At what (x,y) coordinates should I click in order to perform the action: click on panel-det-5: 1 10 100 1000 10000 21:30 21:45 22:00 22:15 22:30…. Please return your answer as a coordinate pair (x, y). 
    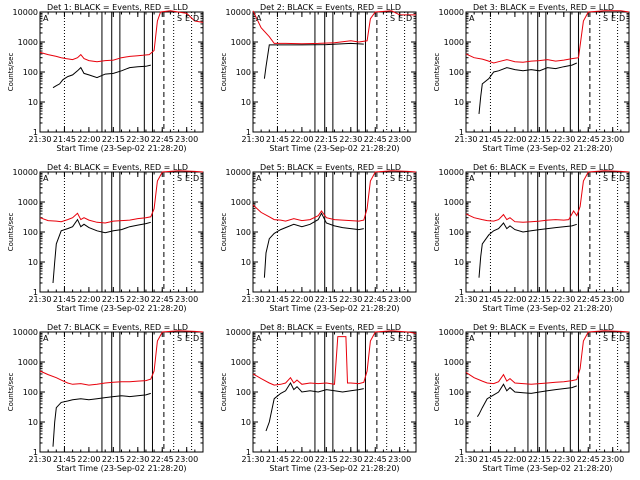
    Looking at the image, I should click on (318, 238).